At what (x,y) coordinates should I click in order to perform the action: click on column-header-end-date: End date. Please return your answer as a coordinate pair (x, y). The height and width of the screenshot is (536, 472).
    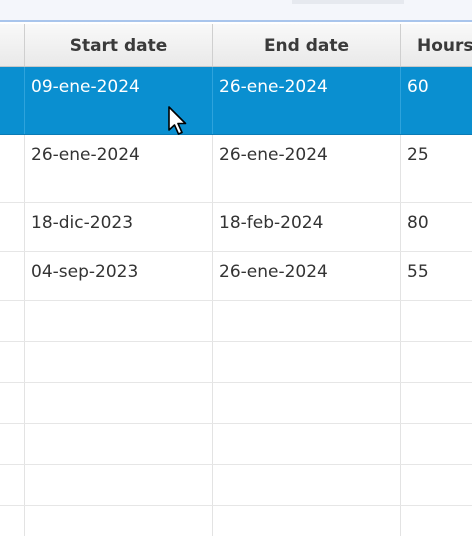
    Looking at the image, I should click on (307, 45).